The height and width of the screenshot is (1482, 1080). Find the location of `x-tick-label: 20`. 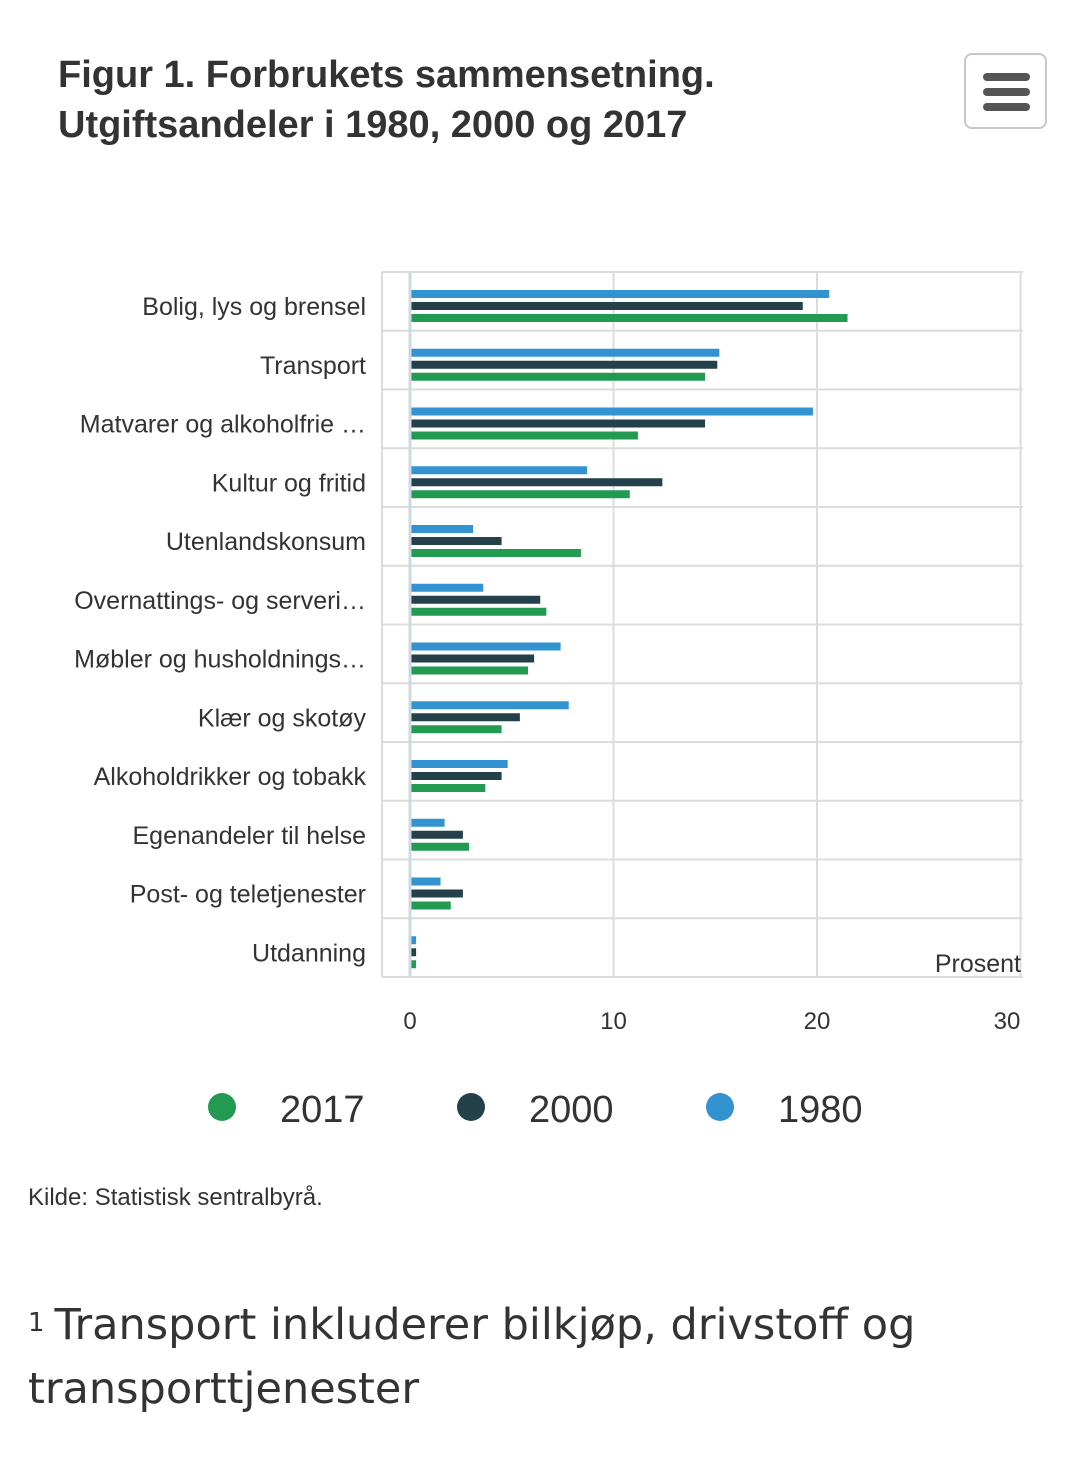

x-tick-label: 20 is located at coordinates (817, 1021).